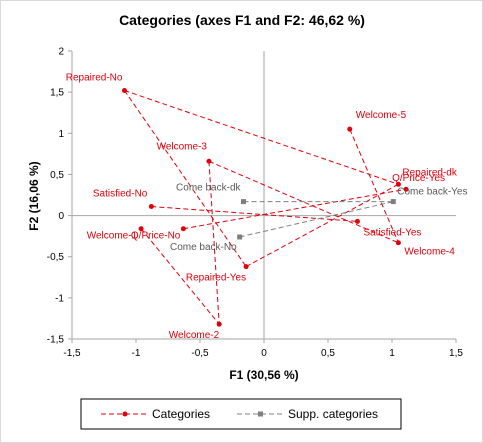  I want to click on y-tick-label: -1, so click(59, 298).